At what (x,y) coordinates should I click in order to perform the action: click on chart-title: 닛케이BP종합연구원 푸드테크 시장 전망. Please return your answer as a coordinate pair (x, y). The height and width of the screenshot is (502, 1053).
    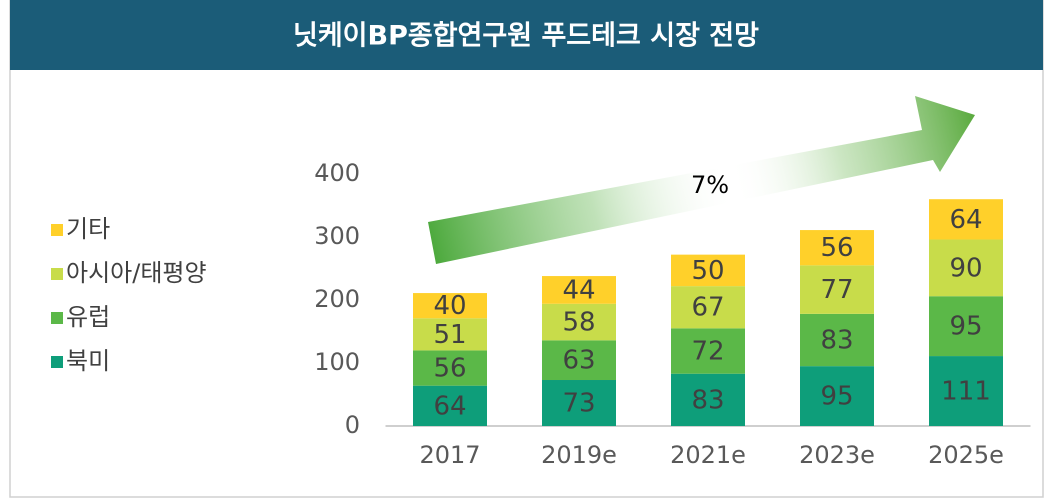
    Looking at the image, I should click on (526, 36).